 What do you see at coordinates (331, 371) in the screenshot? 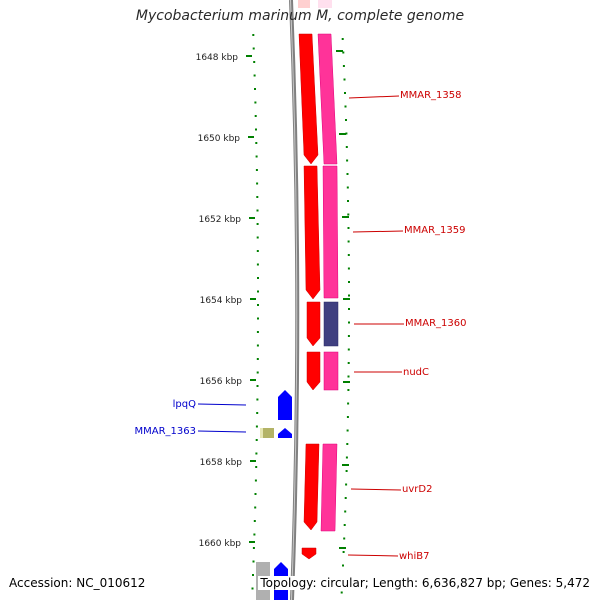
I see `cds-nudc` at bounding box center [331, 371].